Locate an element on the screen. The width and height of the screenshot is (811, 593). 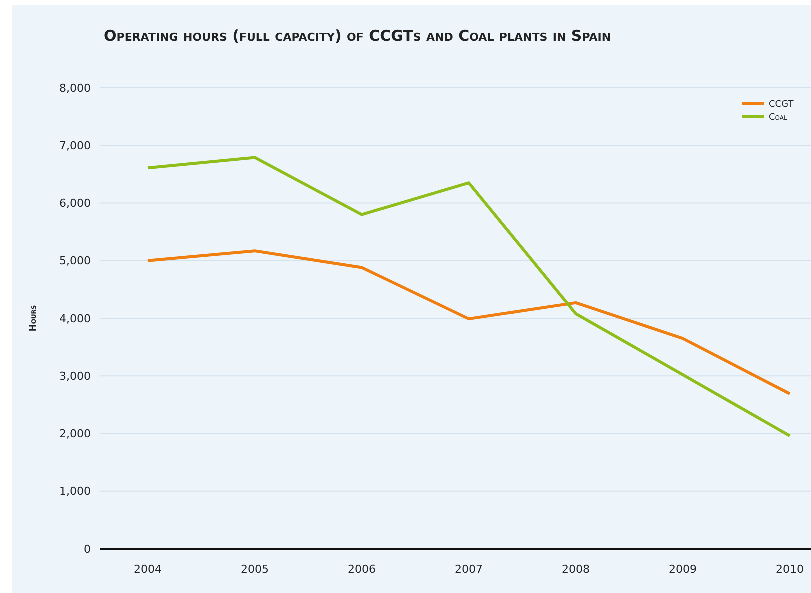
y-axis-title: Hours is located at coordinates (34, 318).